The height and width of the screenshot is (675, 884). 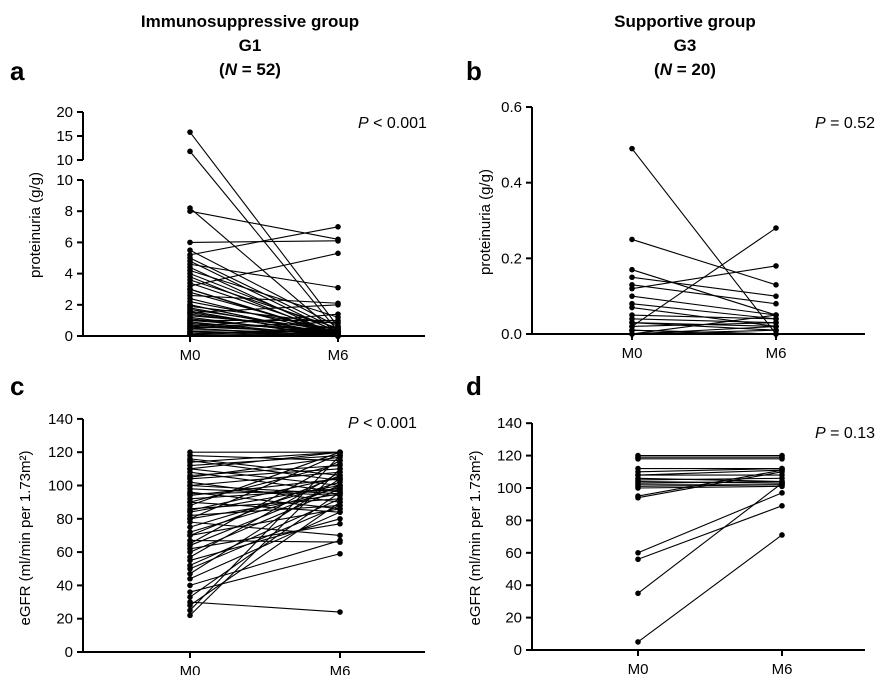 I want to click on y-tick-label: 0, so click(x=518, y=650).